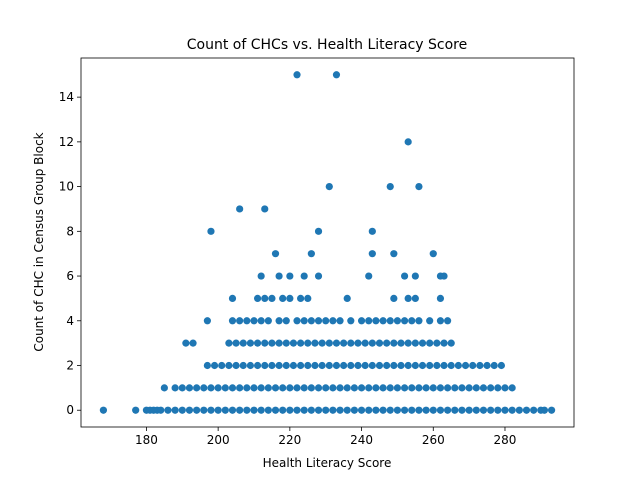  Describe the element at coordinates (433, 440) in the screenshot. I see `x-tick-label: 260` at that location.